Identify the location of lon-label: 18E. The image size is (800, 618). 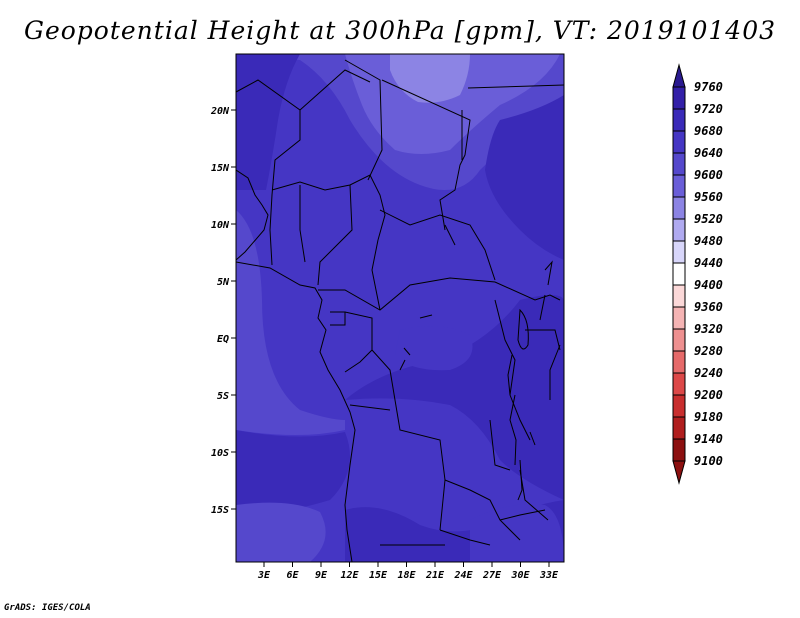
(406, 575).